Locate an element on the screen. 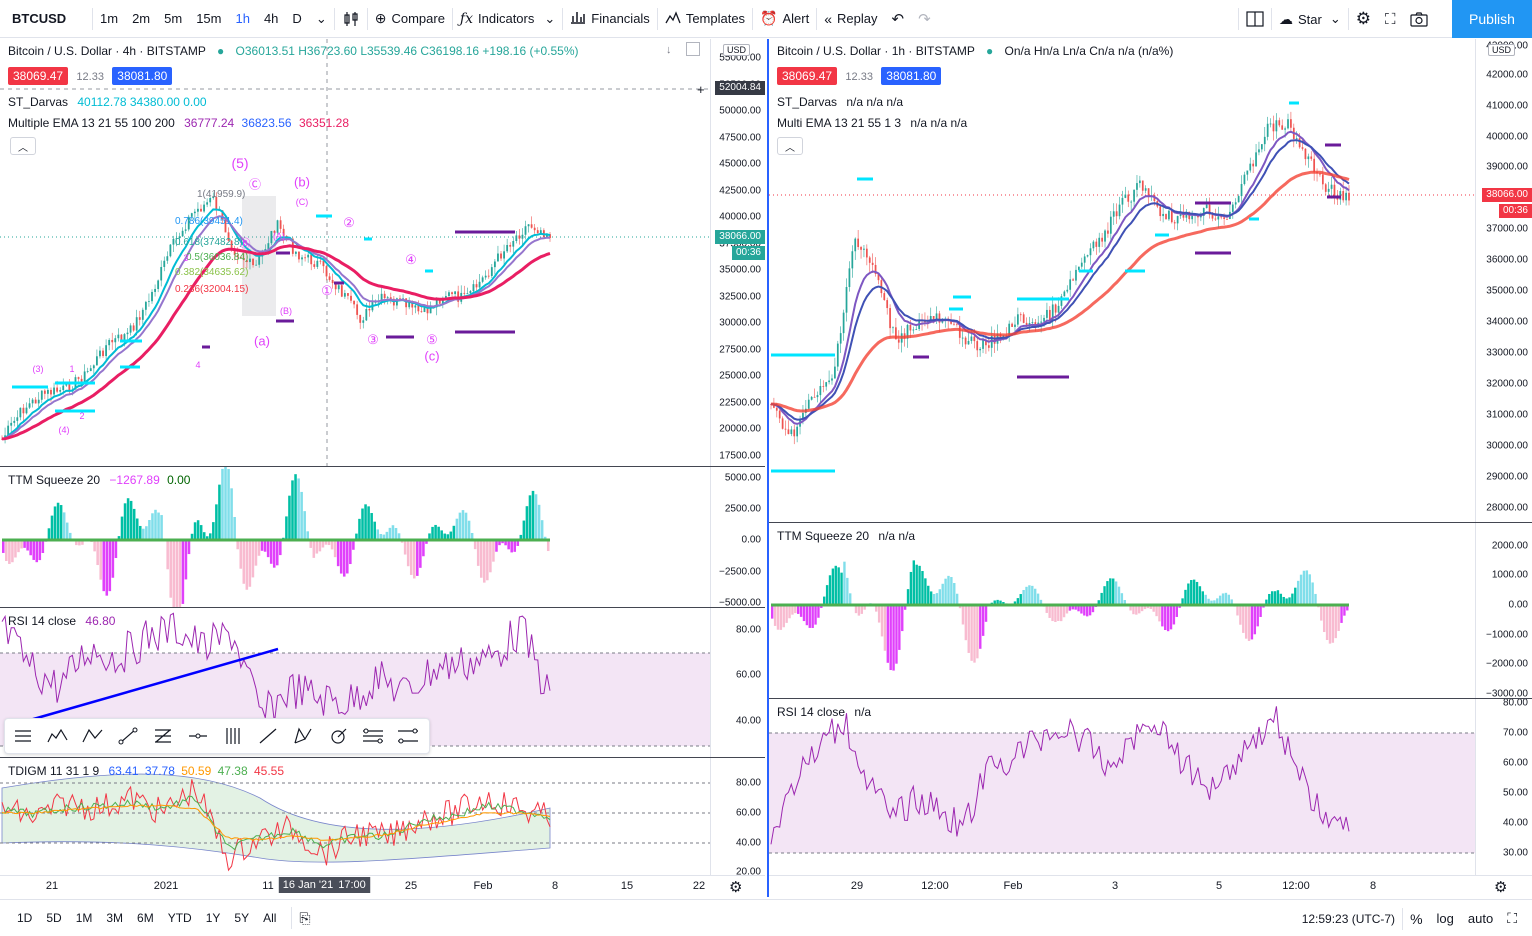 The width and height of the screenshot is (1532, 936). trend-line-icon is located at coordinates (127, 736).